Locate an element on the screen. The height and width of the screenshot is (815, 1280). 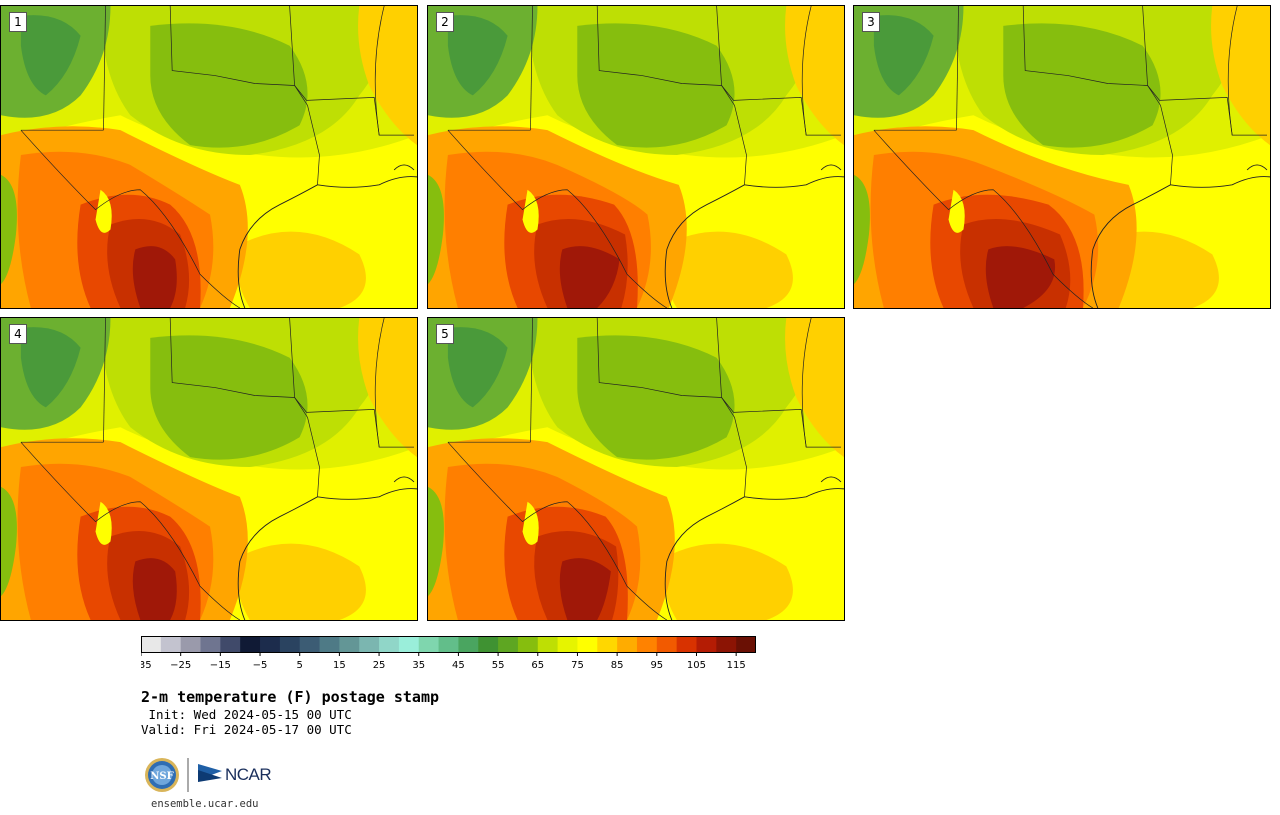
colorbar-tick-label: 35 is located at coordinates (418, 665).